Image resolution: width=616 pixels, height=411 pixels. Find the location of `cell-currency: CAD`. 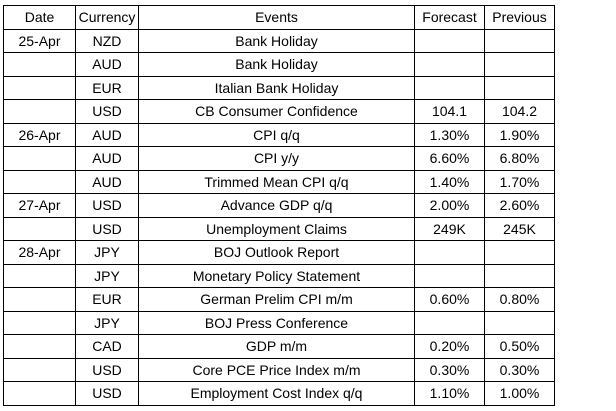

cell-currency: CAD is located at coordinates (107, 346).